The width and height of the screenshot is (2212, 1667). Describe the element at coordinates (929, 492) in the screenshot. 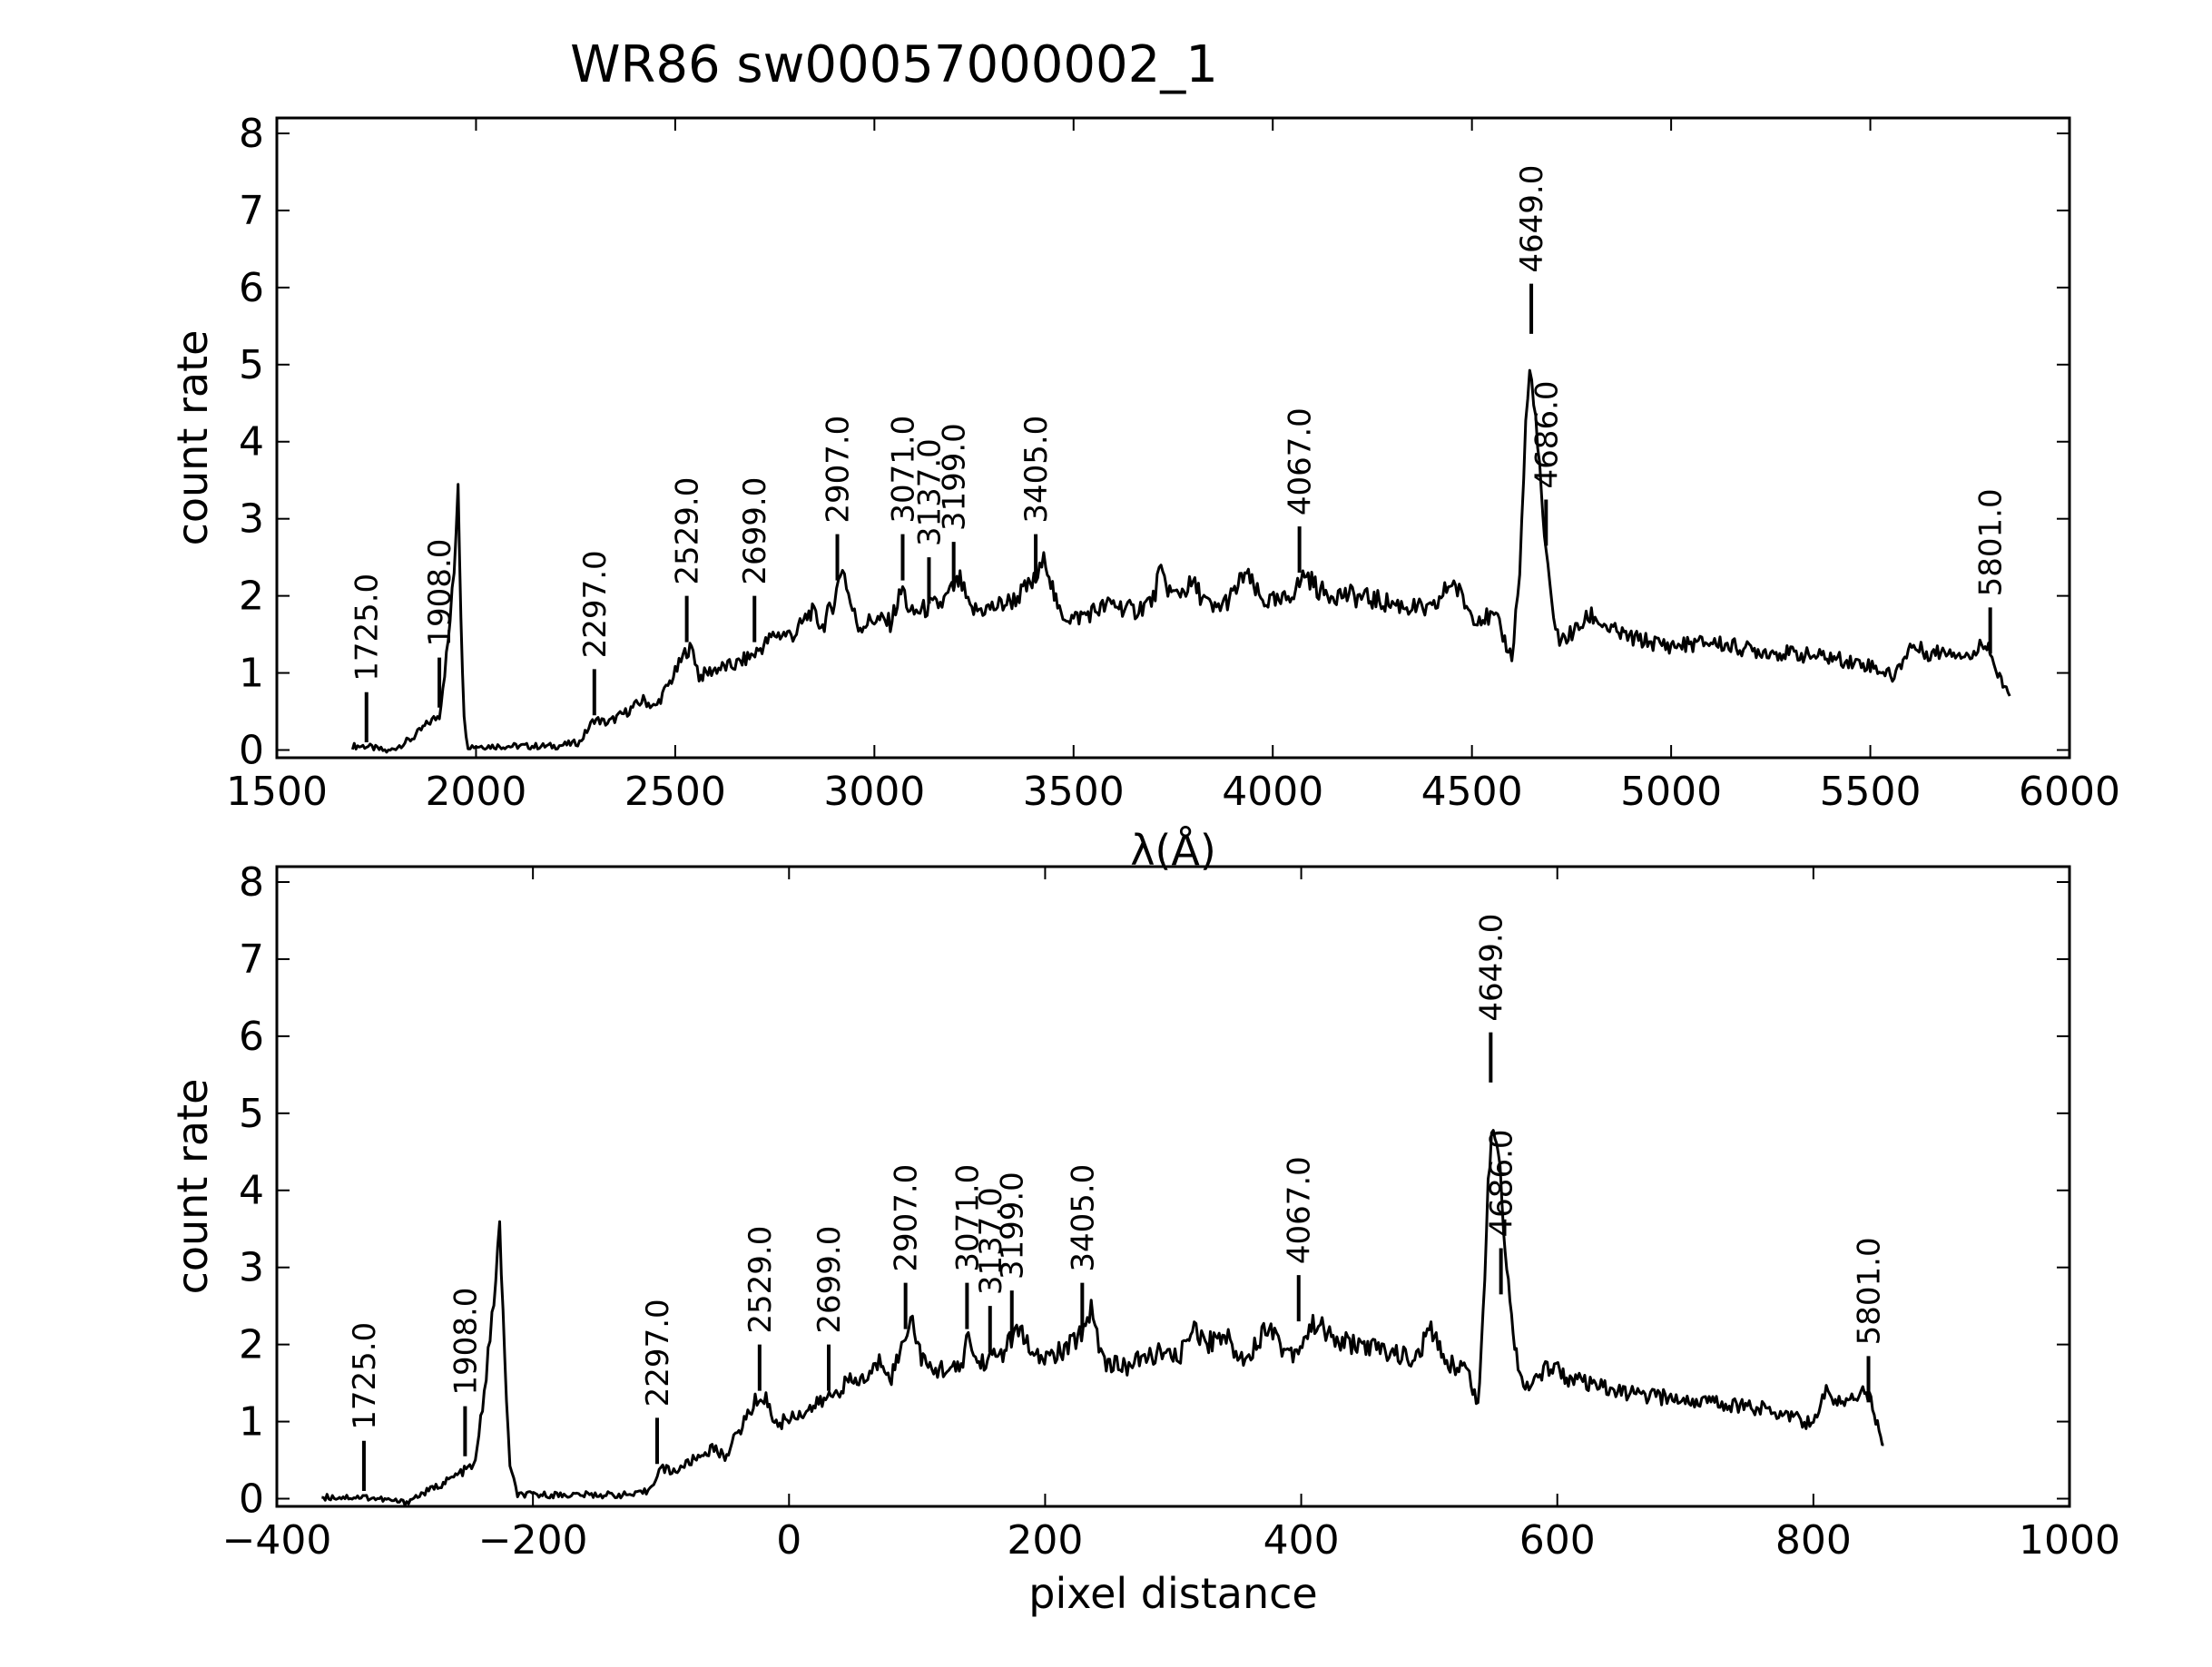

I see `wavelength-line-mark-label: 3137.0` at that location.